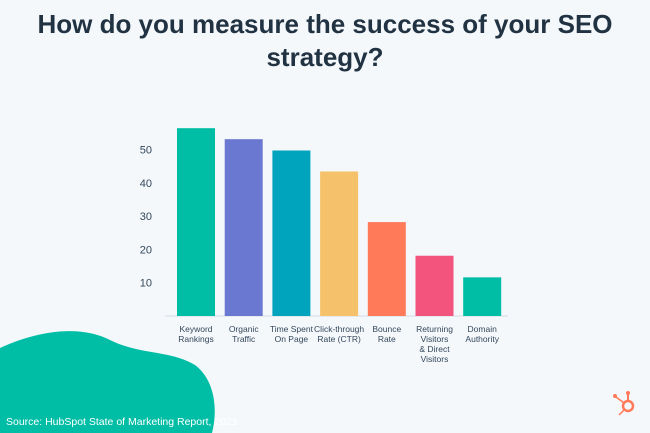 The width and height of the screenshot is (650, 433). What do you see at coordinates (482, 334) in the screenshot?
I see `x-tick-label: Domain Authority` at bounding box center [482, 334].